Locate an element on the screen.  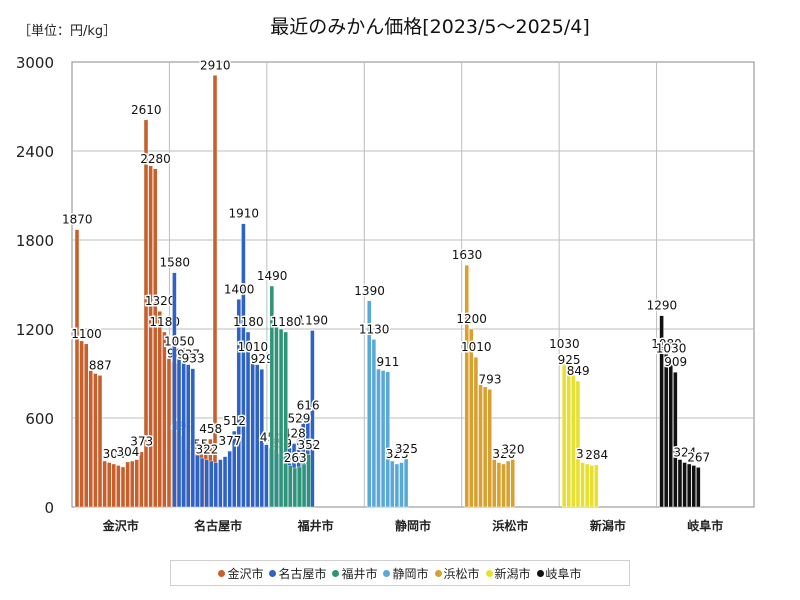
legend: 金沢市 名古屋市 福井市 静岡市 浜松市 新潟市 岐阜市 is located at coordinates (400, 573).